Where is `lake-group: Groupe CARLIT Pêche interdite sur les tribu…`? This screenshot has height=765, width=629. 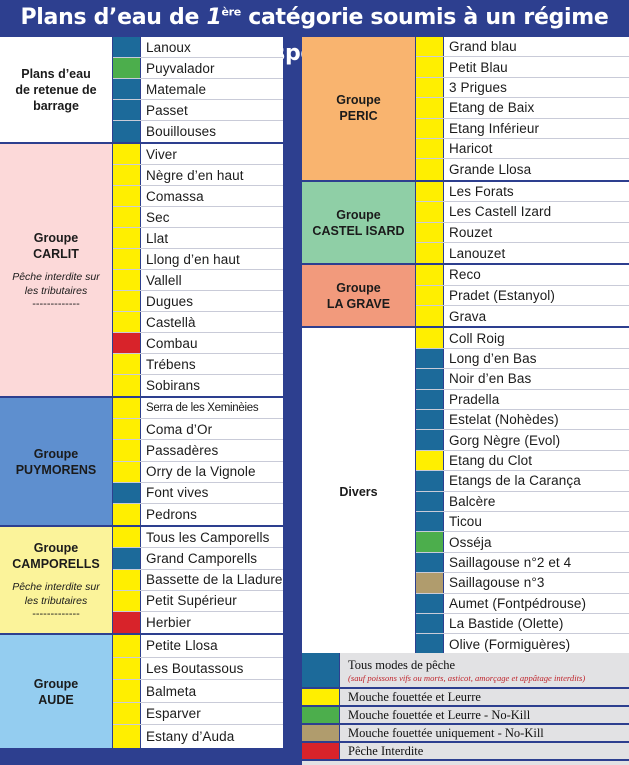
lake-group: Groupe CARLIT Pêche interdite sur les tribu… is located at coordinates (141, 271).